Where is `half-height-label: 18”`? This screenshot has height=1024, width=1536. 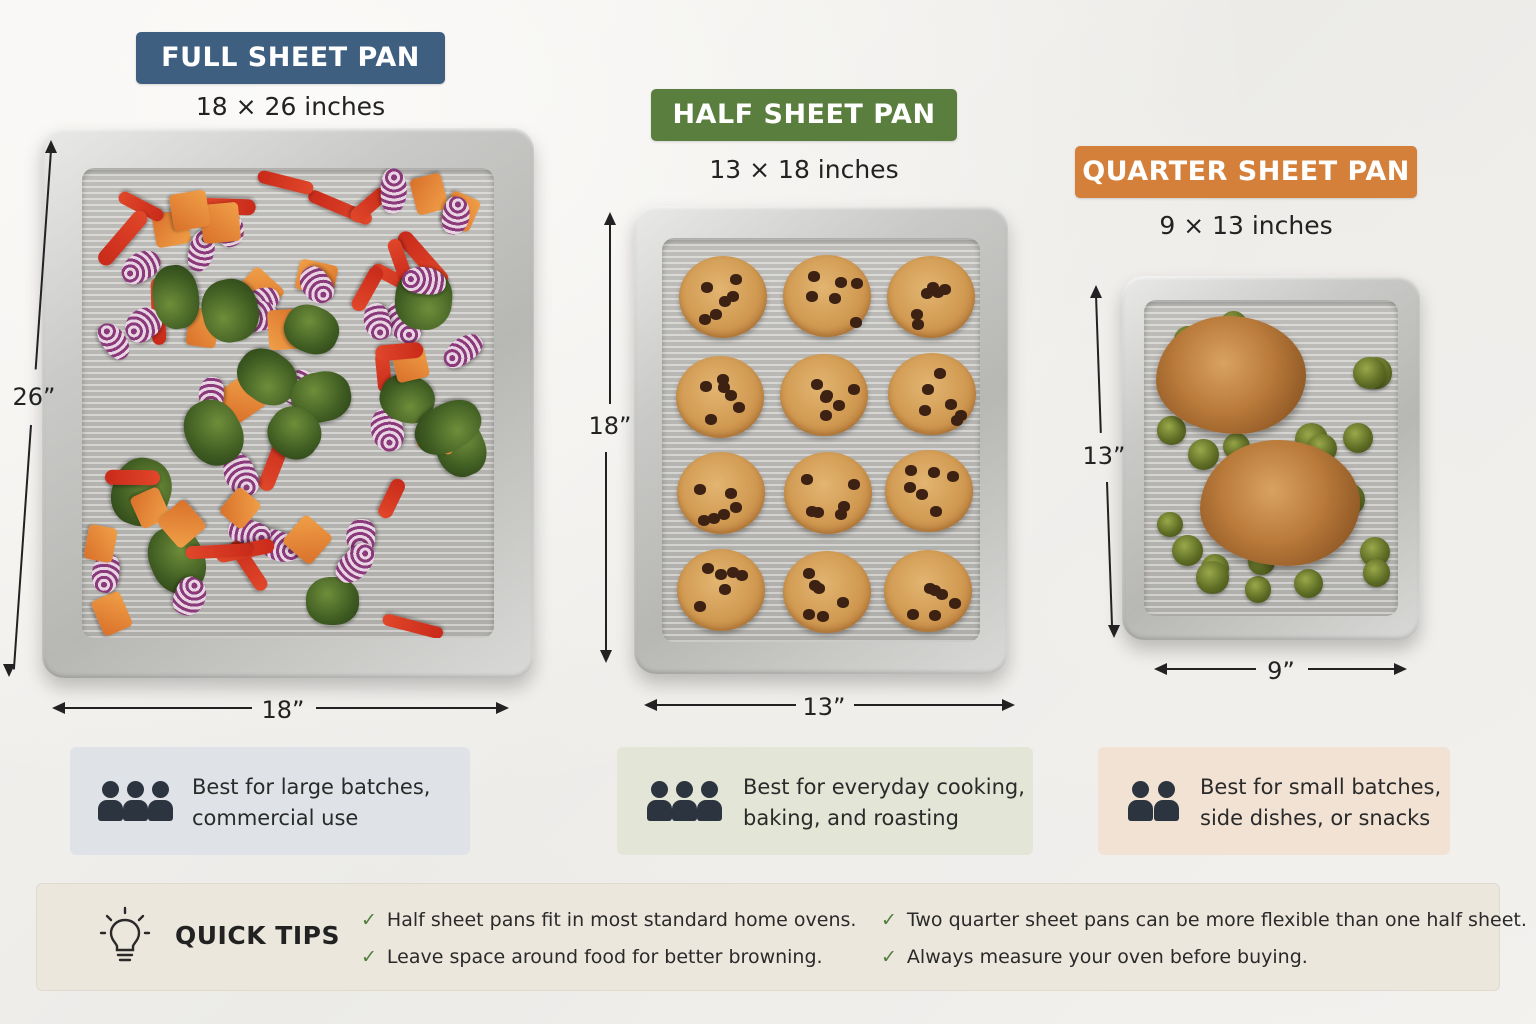 half-height-label: 18” is located at coordinates (610, 426).